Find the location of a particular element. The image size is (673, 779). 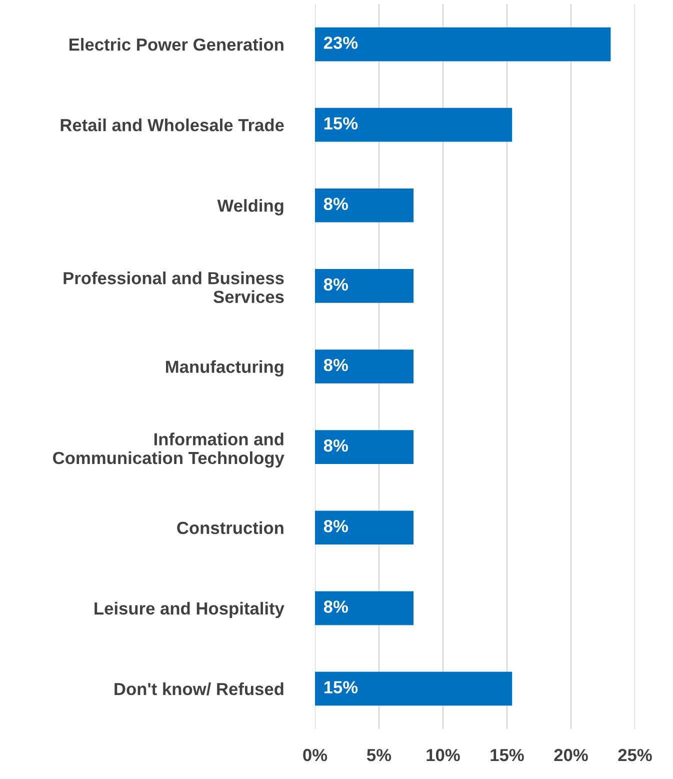

y-tick-label: Retail and Wholesale Trade is located at coordinates (172, 125).